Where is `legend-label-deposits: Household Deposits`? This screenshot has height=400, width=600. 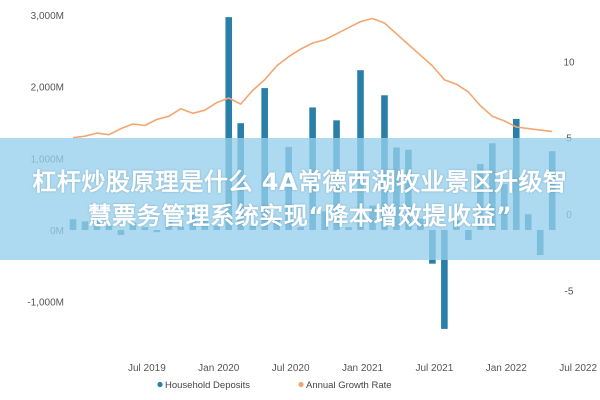 legend-label-deposits: Household Deposits is located at coordinates (207, 385).